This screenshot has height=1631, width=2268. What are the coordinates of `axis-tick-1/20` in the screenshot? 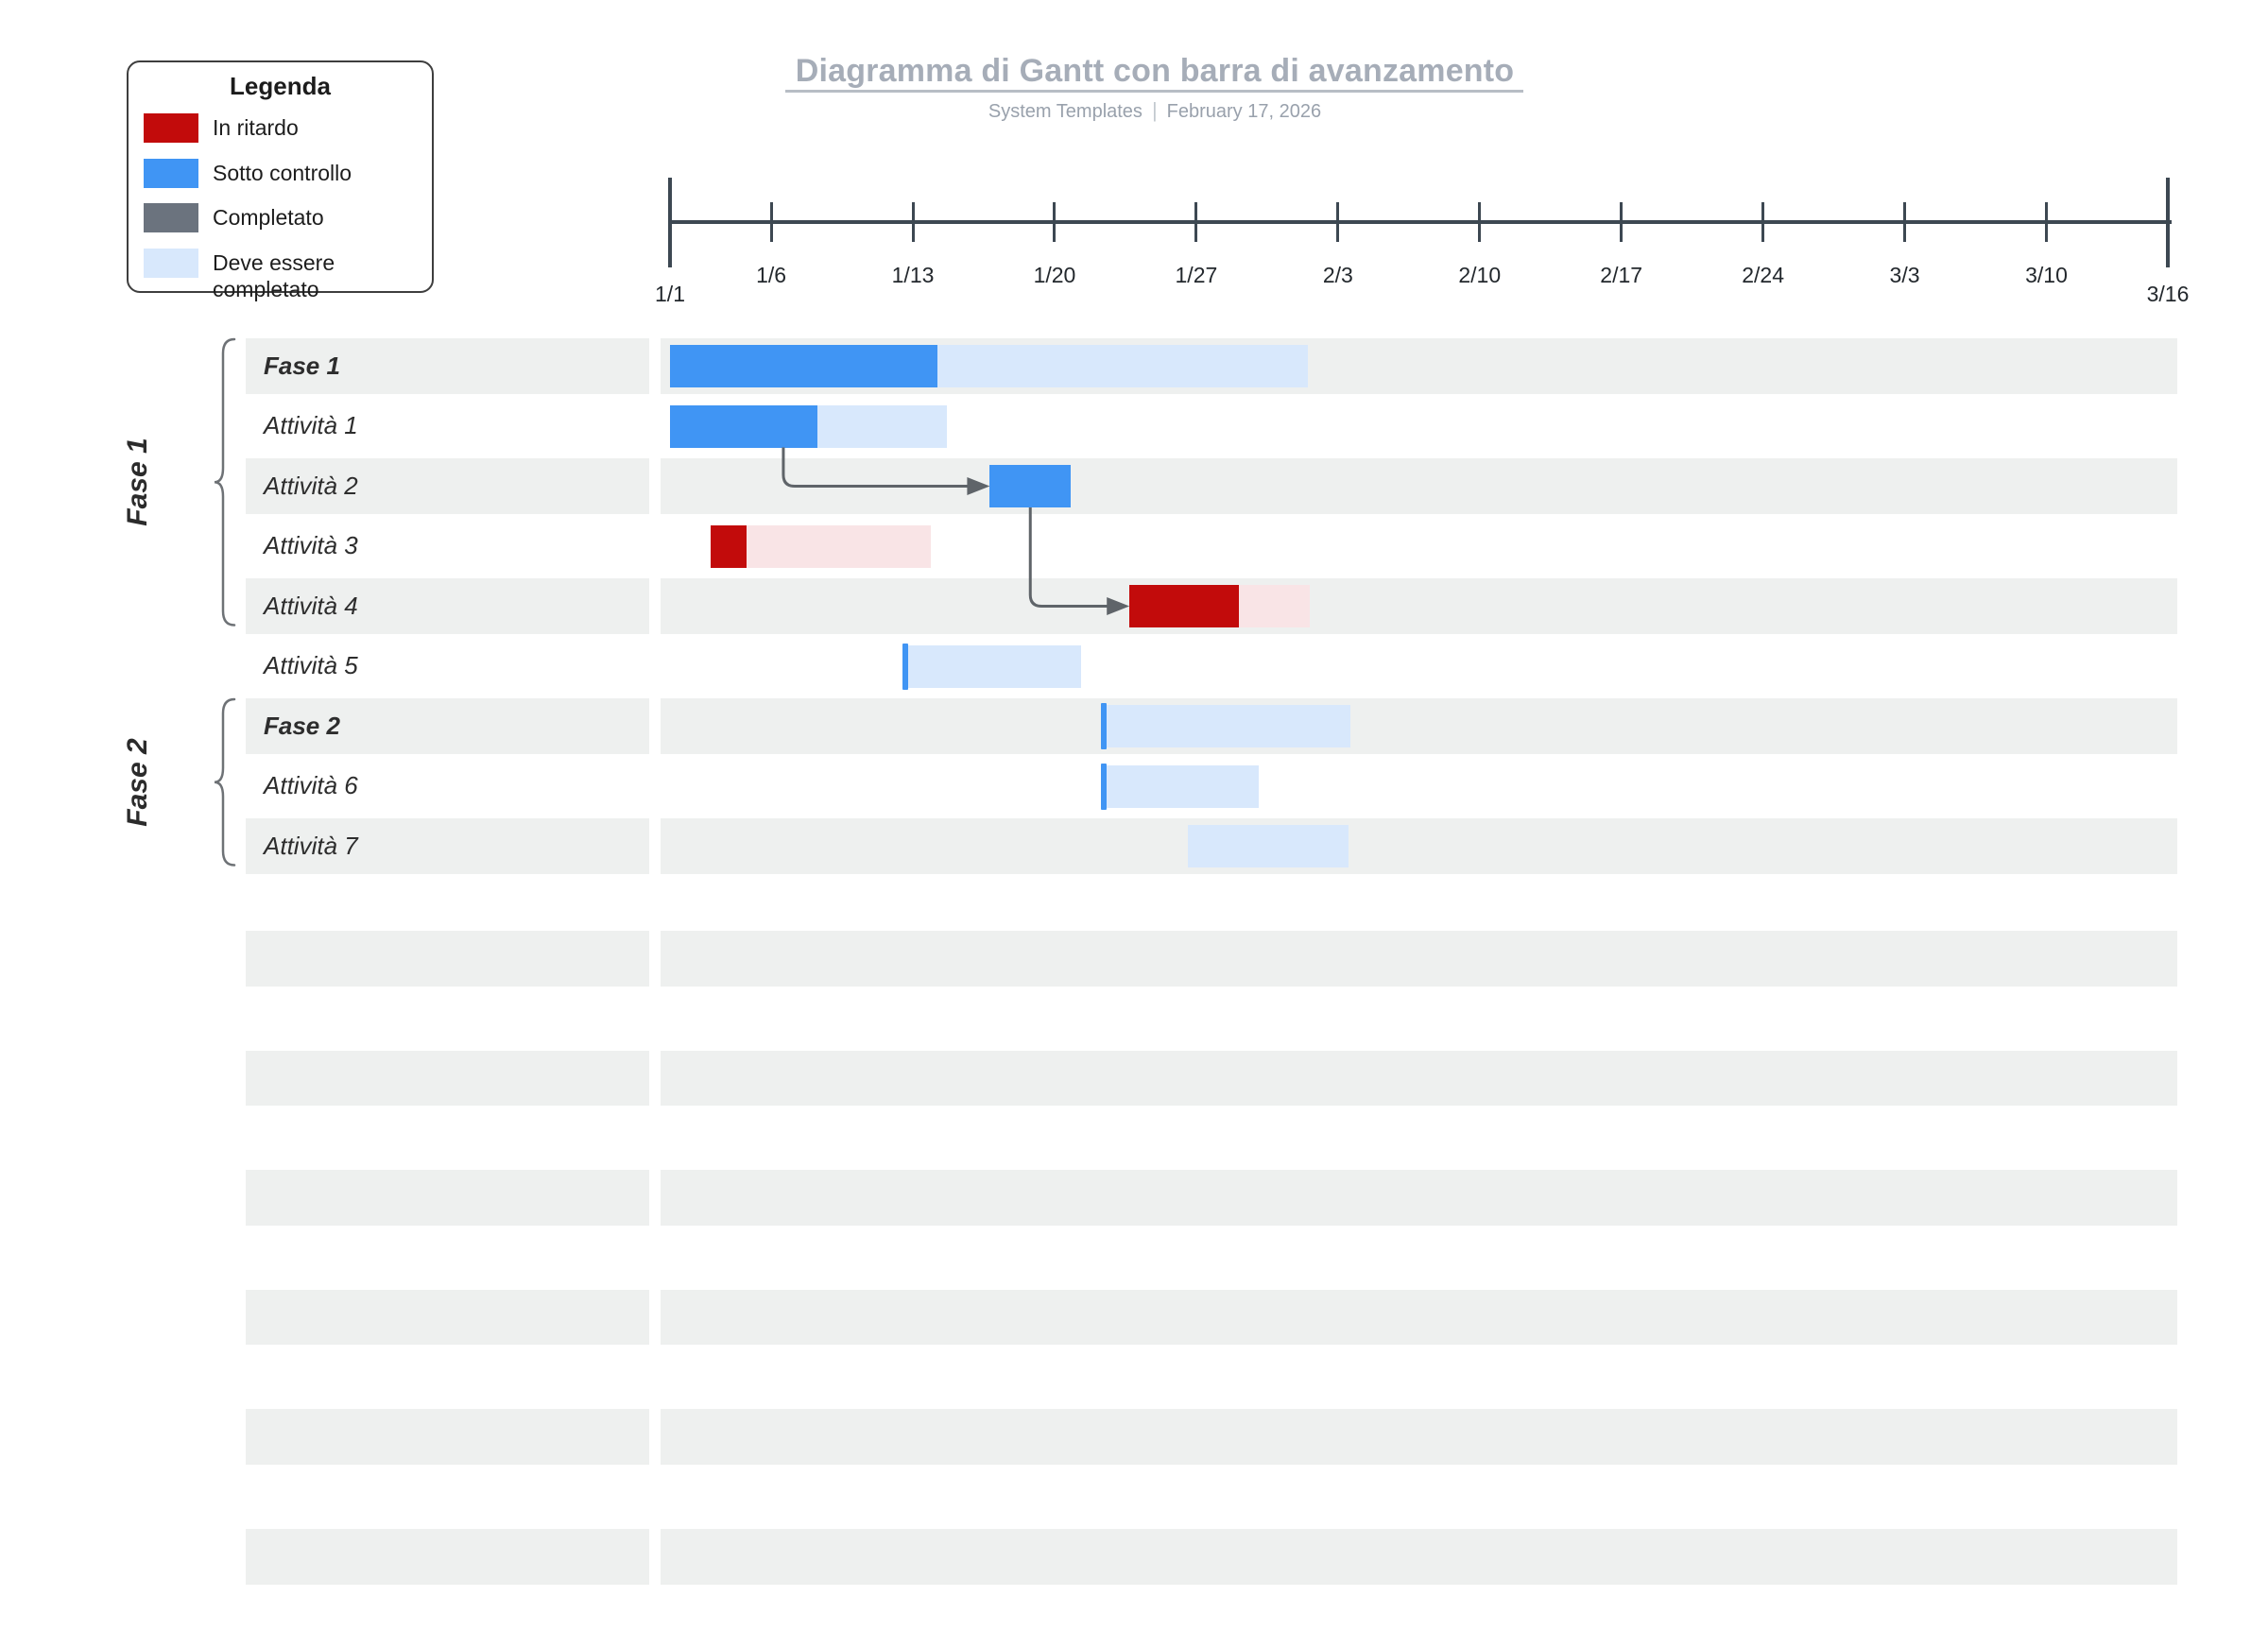 It's located at (1055, 222).